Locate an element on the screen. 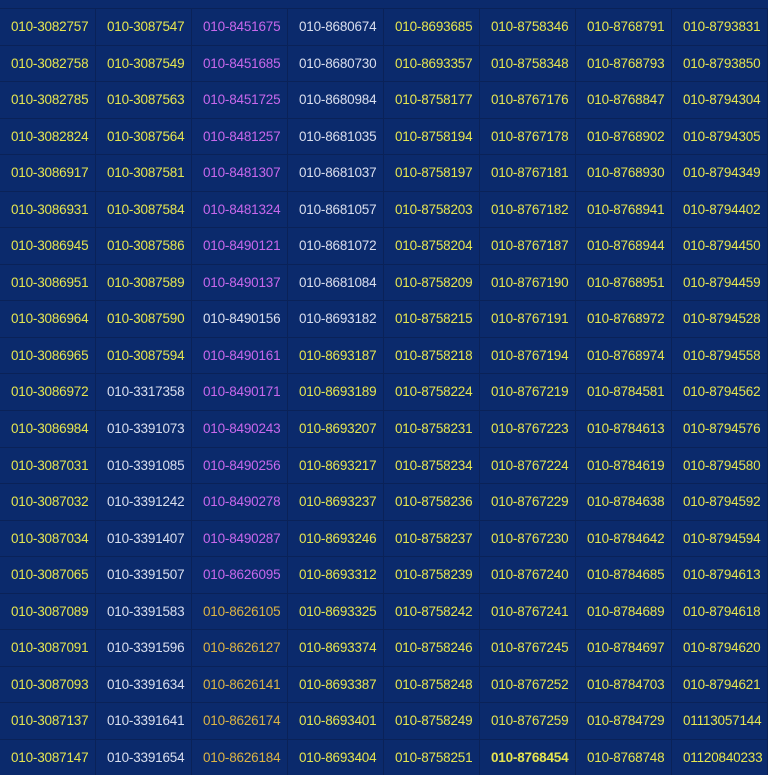 The image size is (768, 775). phone-number-cell: 010-8681035 is located at coordinates (336, 136).